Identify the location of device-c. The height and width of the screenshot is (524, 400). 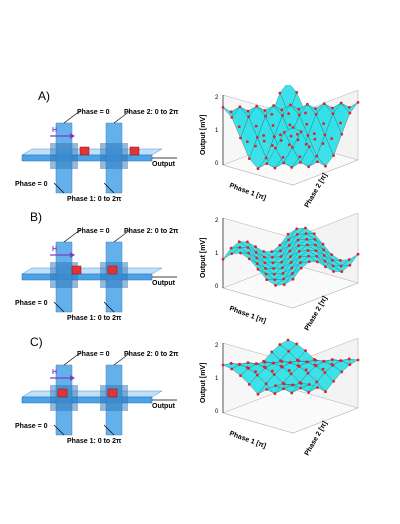
(99, 394).